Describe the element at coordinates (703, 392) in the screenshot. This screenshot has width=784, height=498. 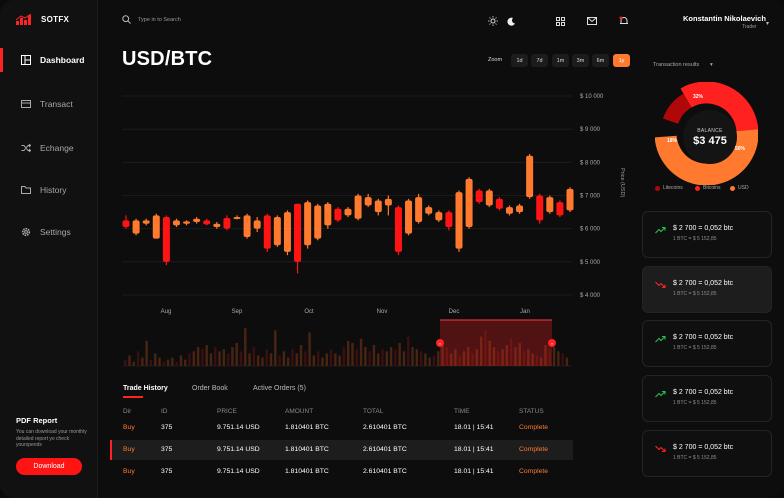
I see `transaction-amount: $ 2 700 = 0,052 btc` at that location.